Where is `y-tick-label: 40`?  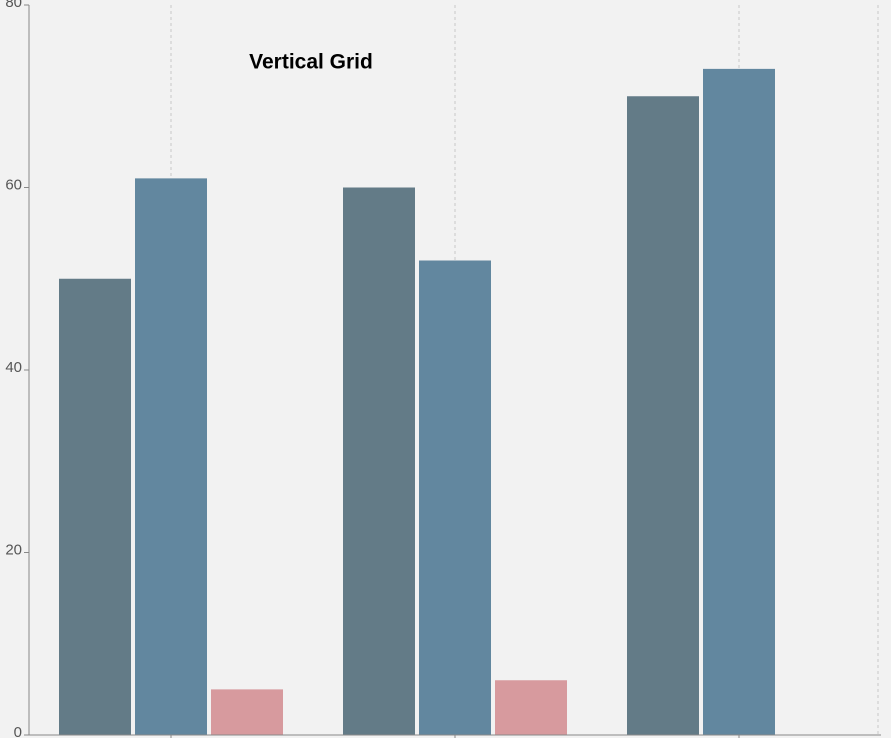
y-tick-label: 40 is located at coordinates (13, 367).